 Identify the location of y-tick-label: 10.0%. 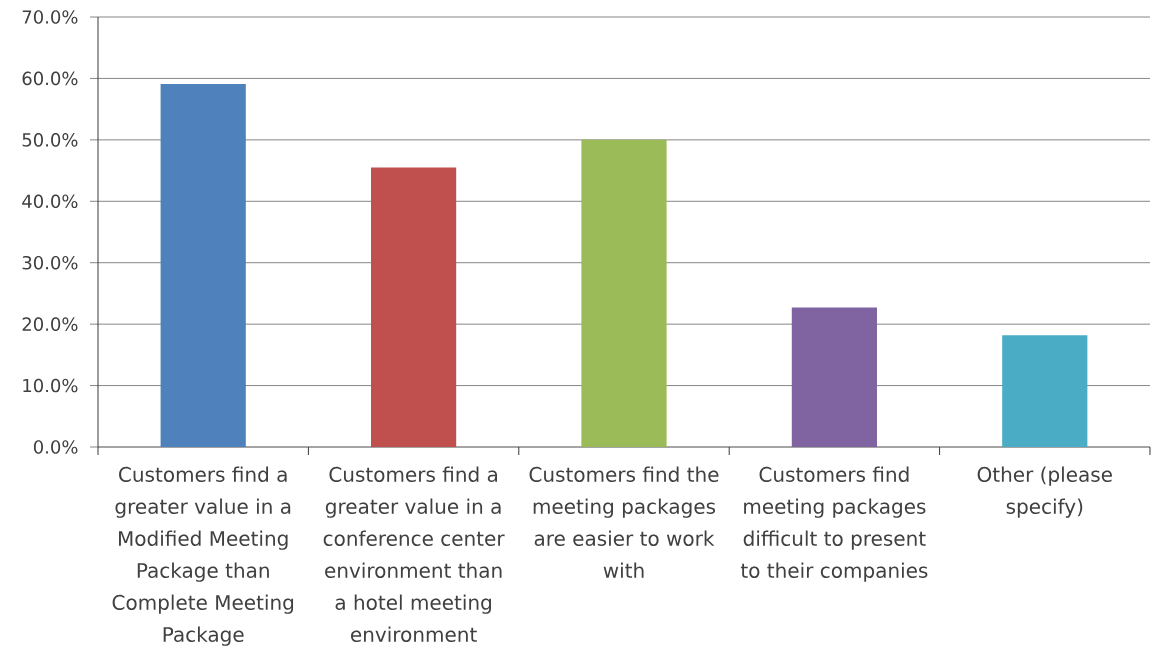
(50, 385).